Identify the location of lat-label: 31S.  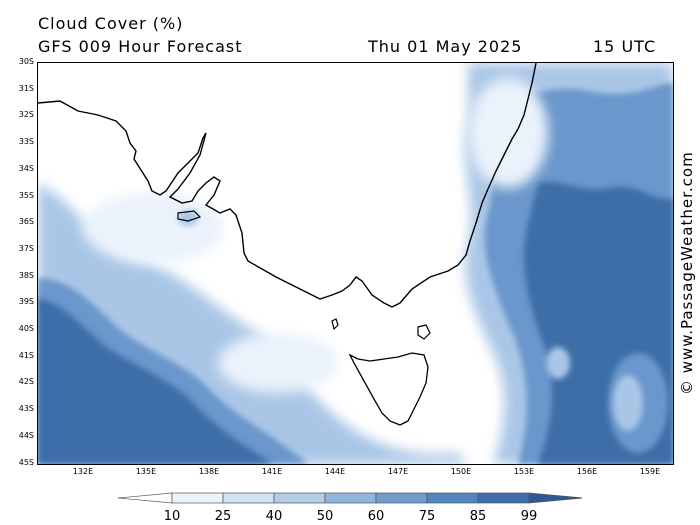
(26, 88).